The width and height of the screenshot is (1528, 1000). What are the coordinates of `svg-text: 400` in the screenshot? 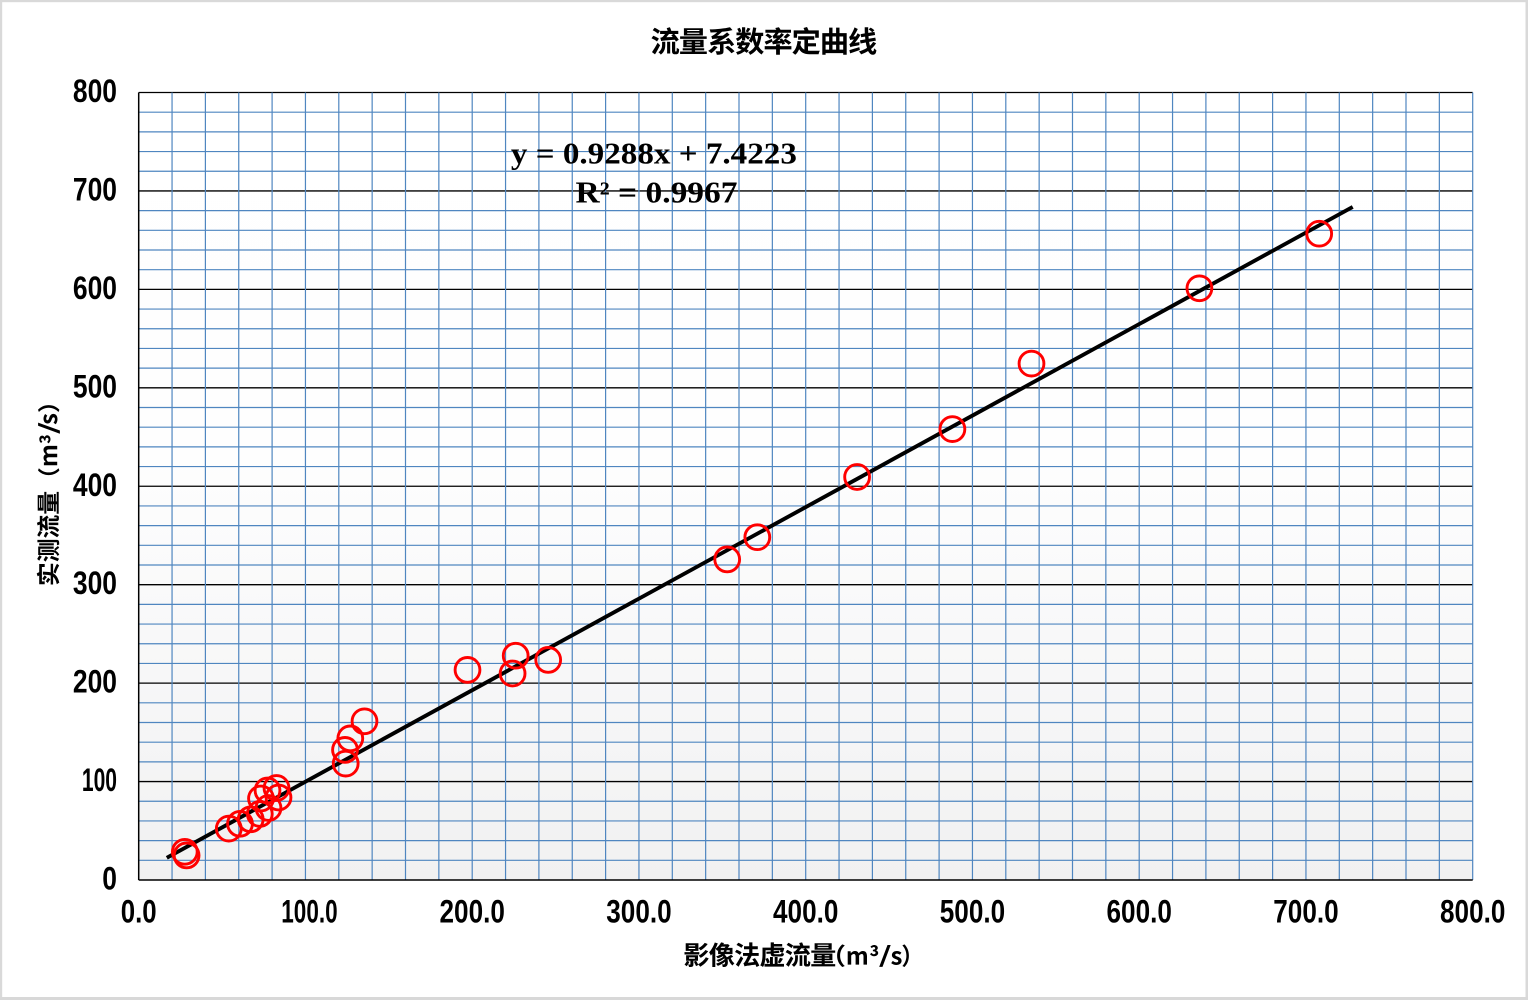 It's located at (95, 485).